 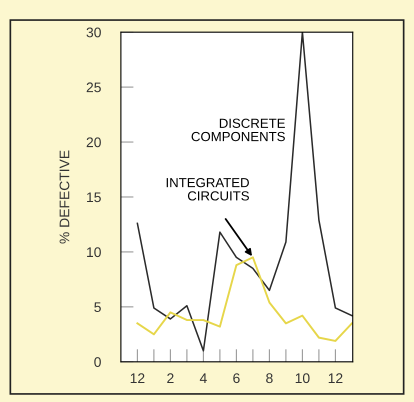 What do you see at coordinates (93, 32) in the screenshot?
I see `y-tick-label: 30` at bounding box center [93, 32].